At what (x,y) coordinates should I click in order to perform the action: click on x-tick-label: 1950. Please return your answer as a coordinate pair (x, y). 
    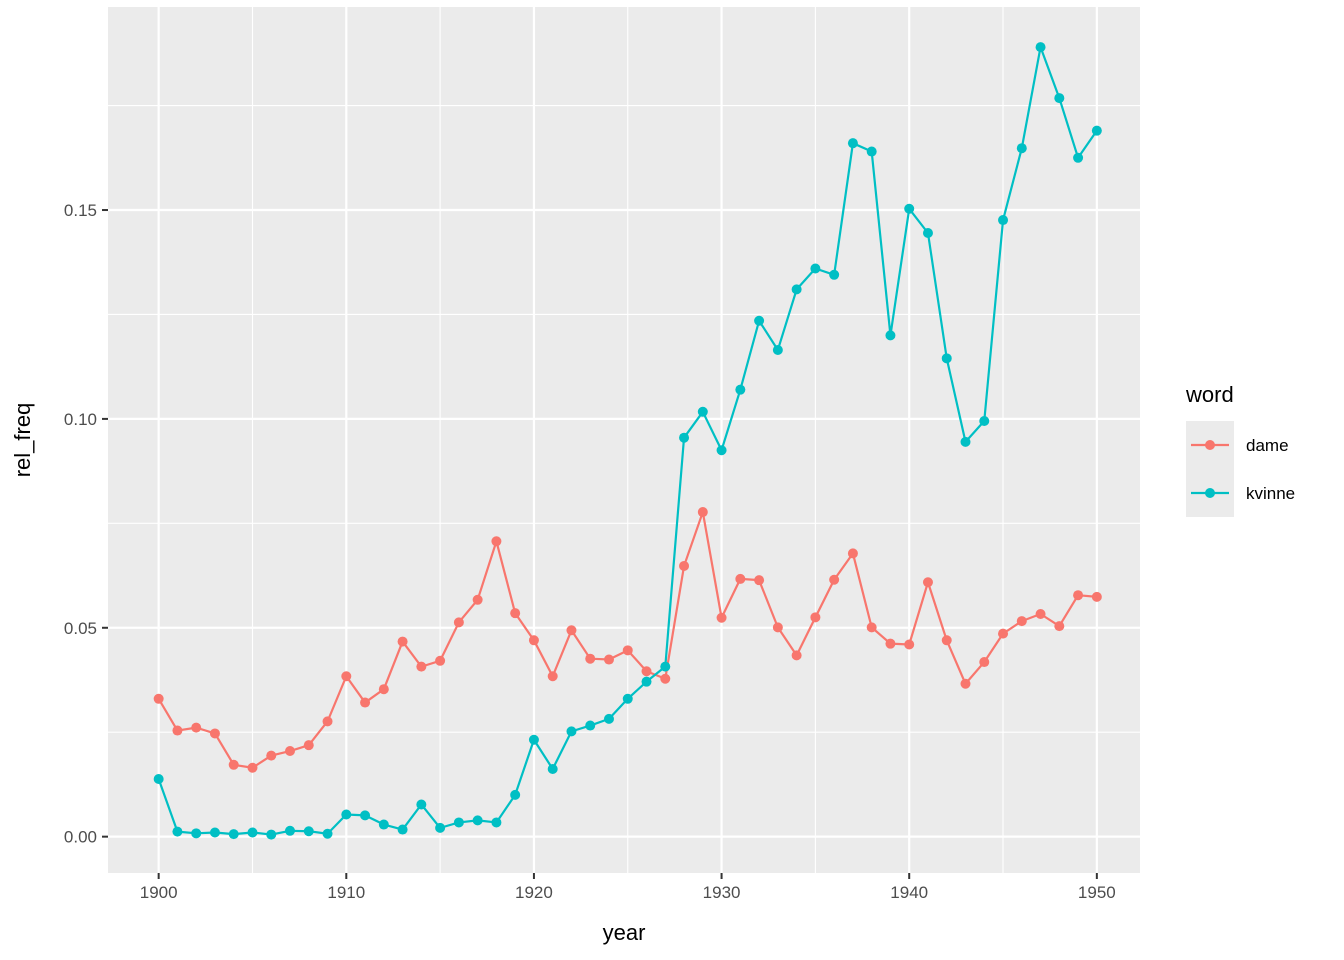
    Looking at the image, I should click on (1097, 892).